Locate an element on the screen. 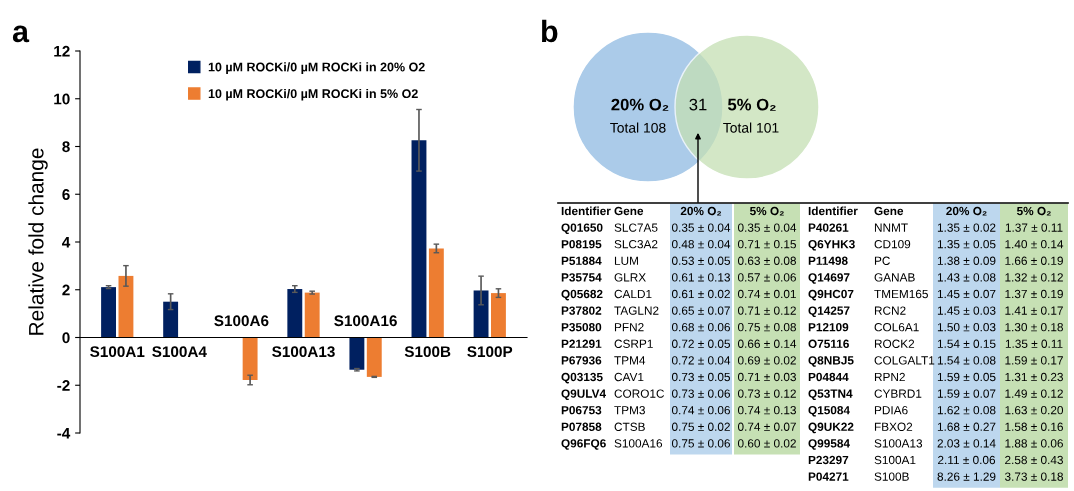 Image resolution: width=1074 pixels, height=491 pixels. text: TPM3 is located at coordinates (629, 410).